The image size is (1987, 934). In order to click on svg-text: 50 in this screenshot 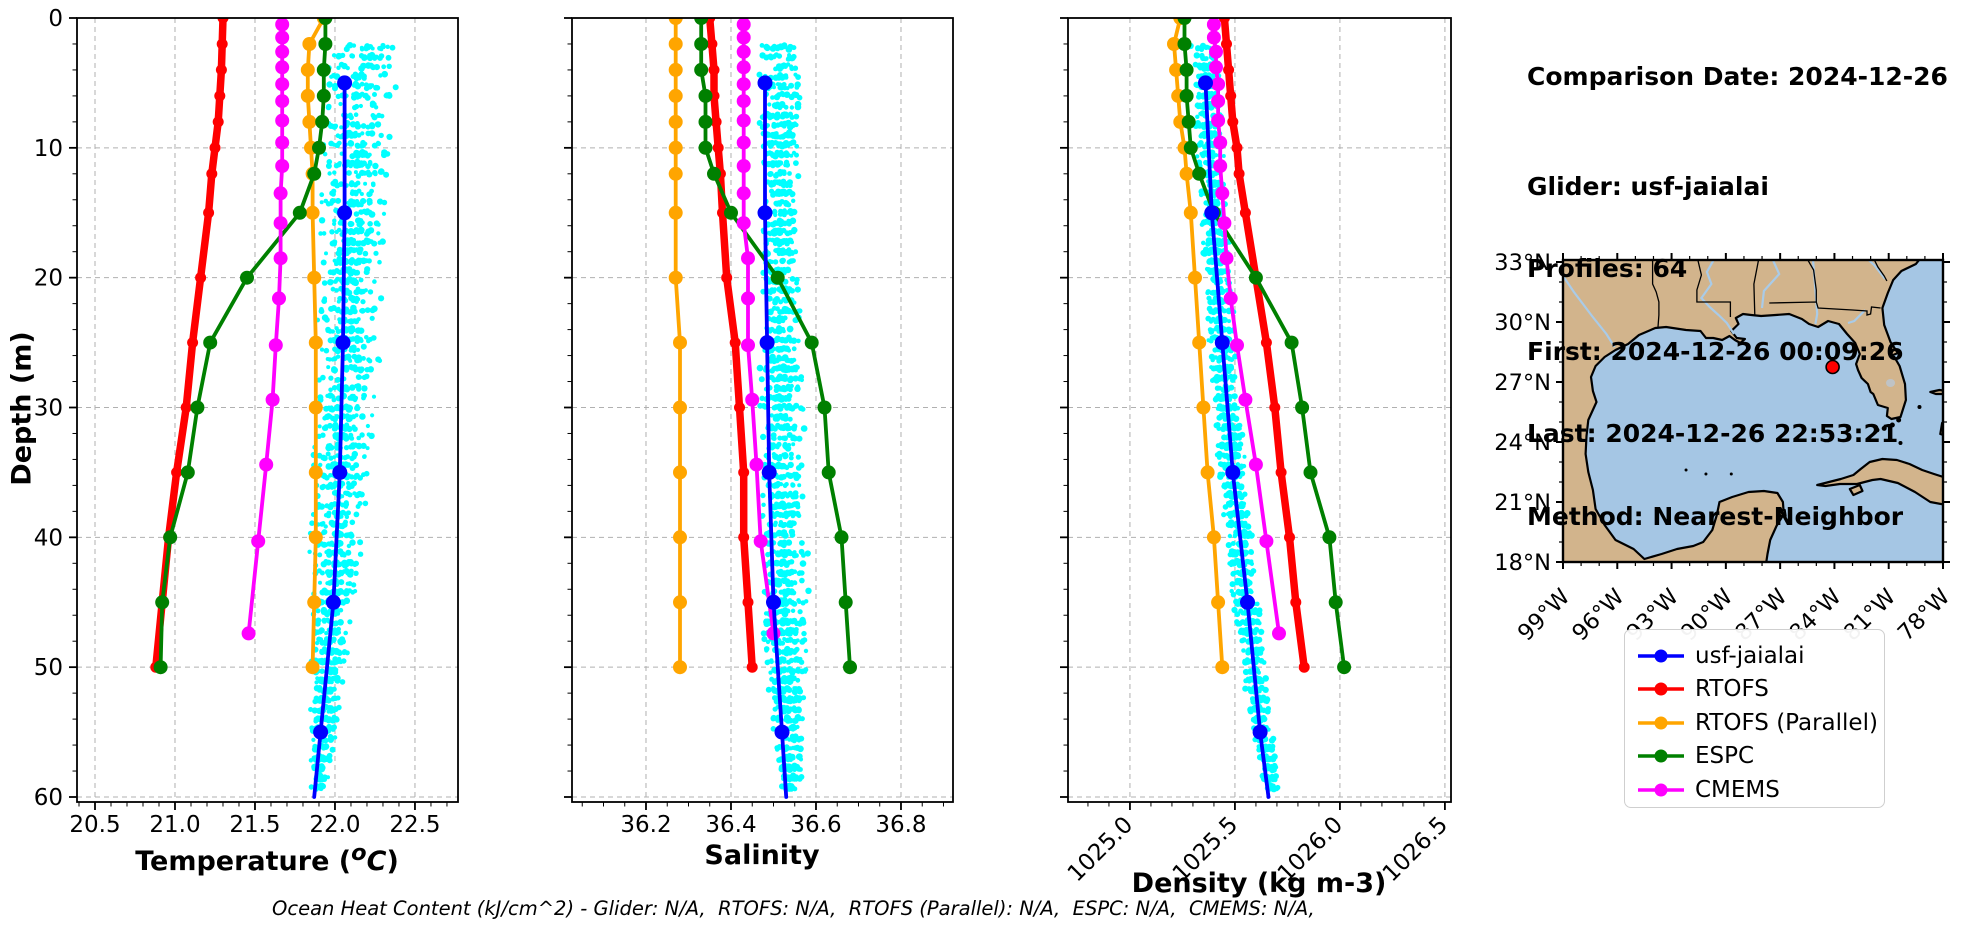, I will do `click(48, 668)`.